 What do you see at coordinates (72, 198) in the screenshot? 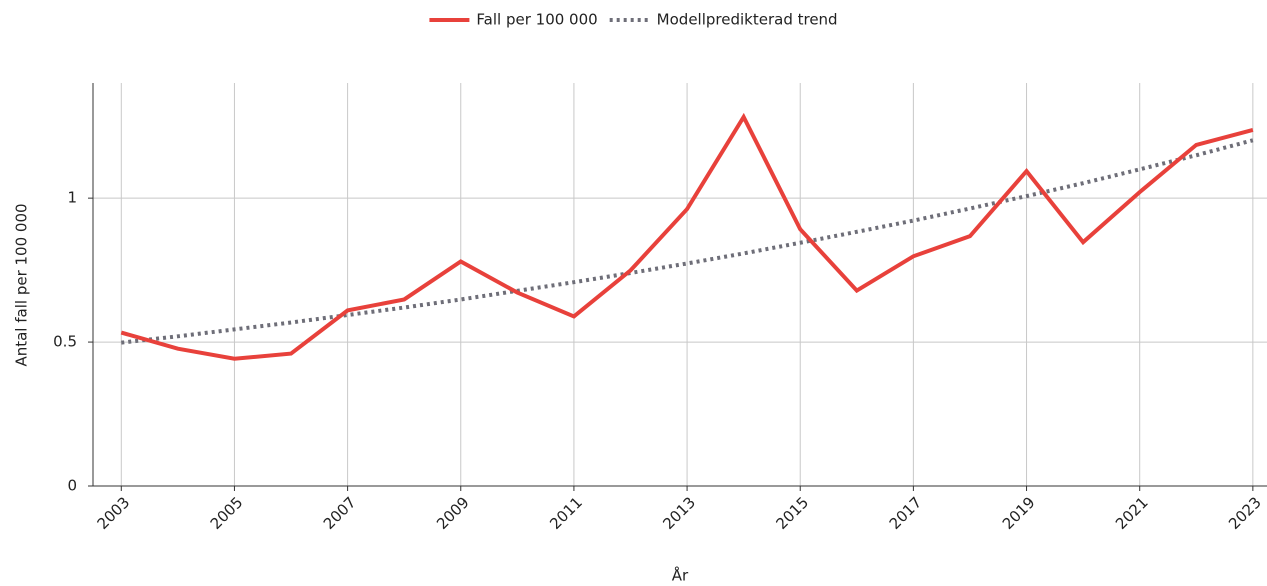
I see `y-tick-label: 1` at bounding box center [72, 198].